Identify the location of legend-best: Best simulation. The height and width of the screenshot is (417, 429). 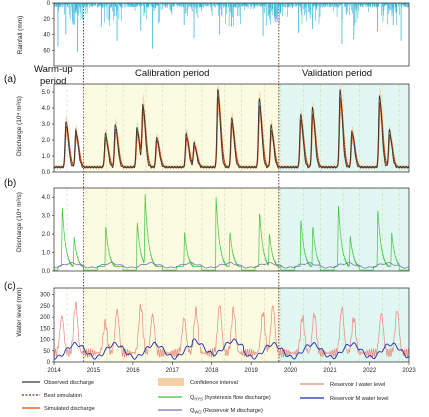
(63, 396).